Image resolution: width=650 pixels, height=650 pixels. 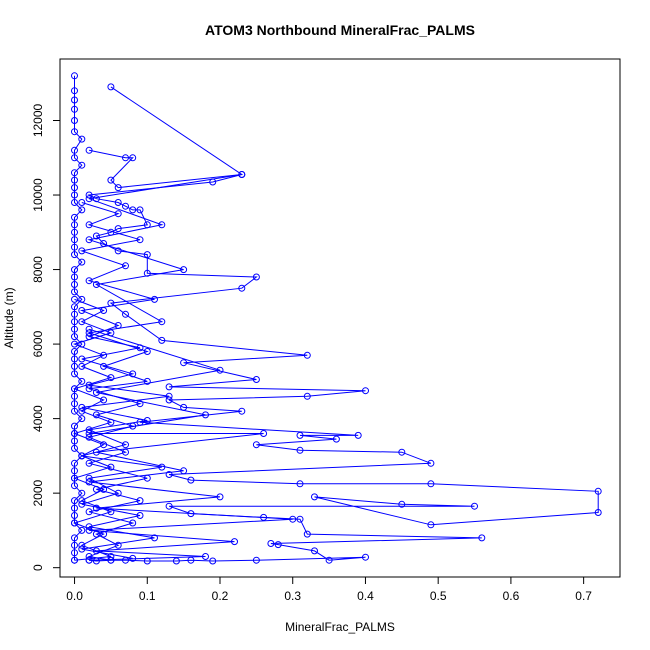 What do you see at coordinates (511, 596) in the screenshot?
I see `x-tick-label: 0.6` at bounding box center [511, 596].